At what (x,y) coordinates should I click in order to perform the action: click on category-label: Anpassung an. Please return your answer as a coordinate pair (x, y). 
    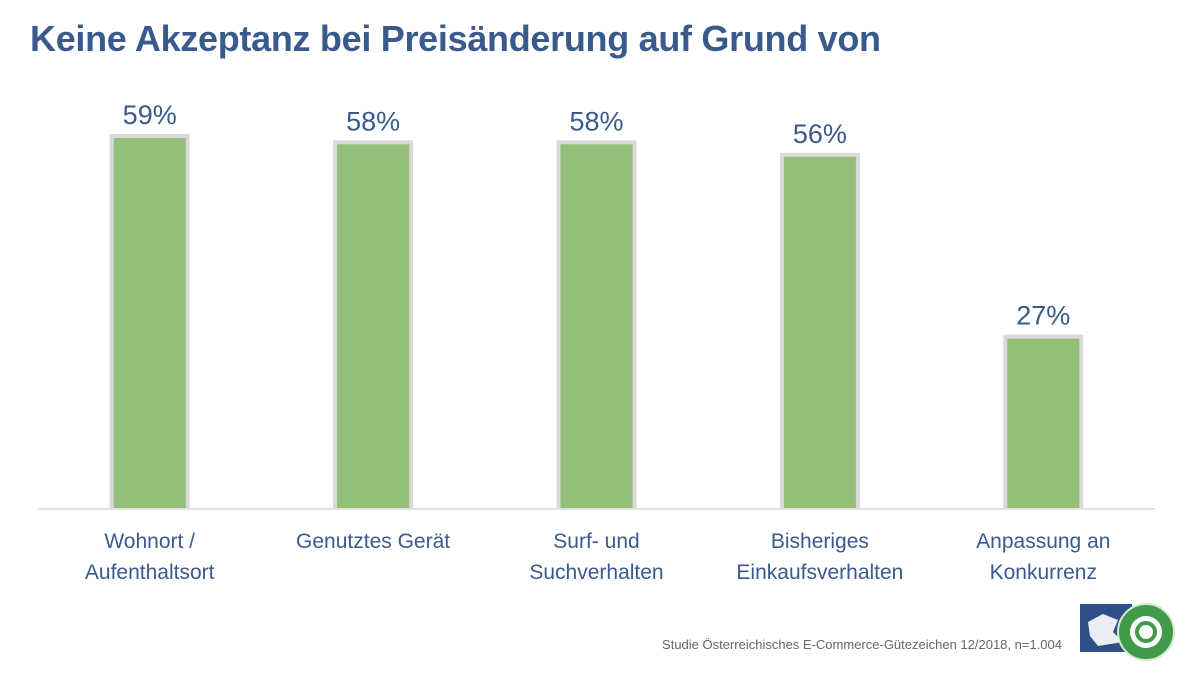
    Looking at the image, I should click on (1043, 541).